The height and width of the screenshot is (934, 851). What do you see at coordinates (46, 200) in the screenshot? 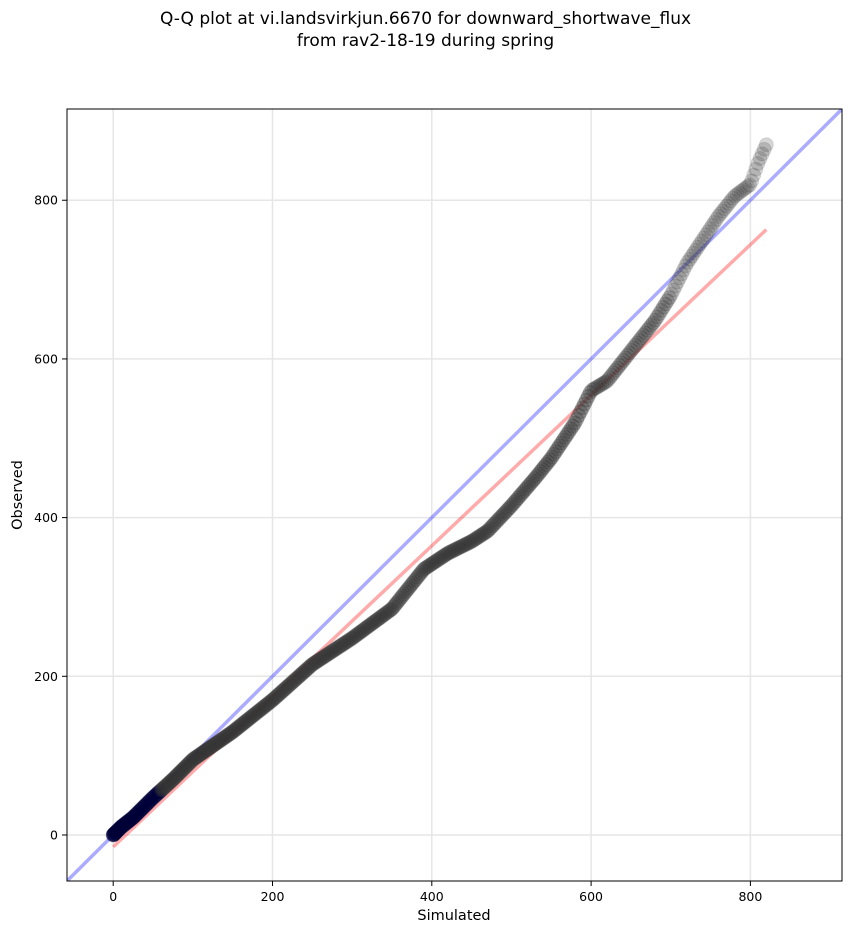
I see `y-tick-label: 800` at bounding box center [46, 200].